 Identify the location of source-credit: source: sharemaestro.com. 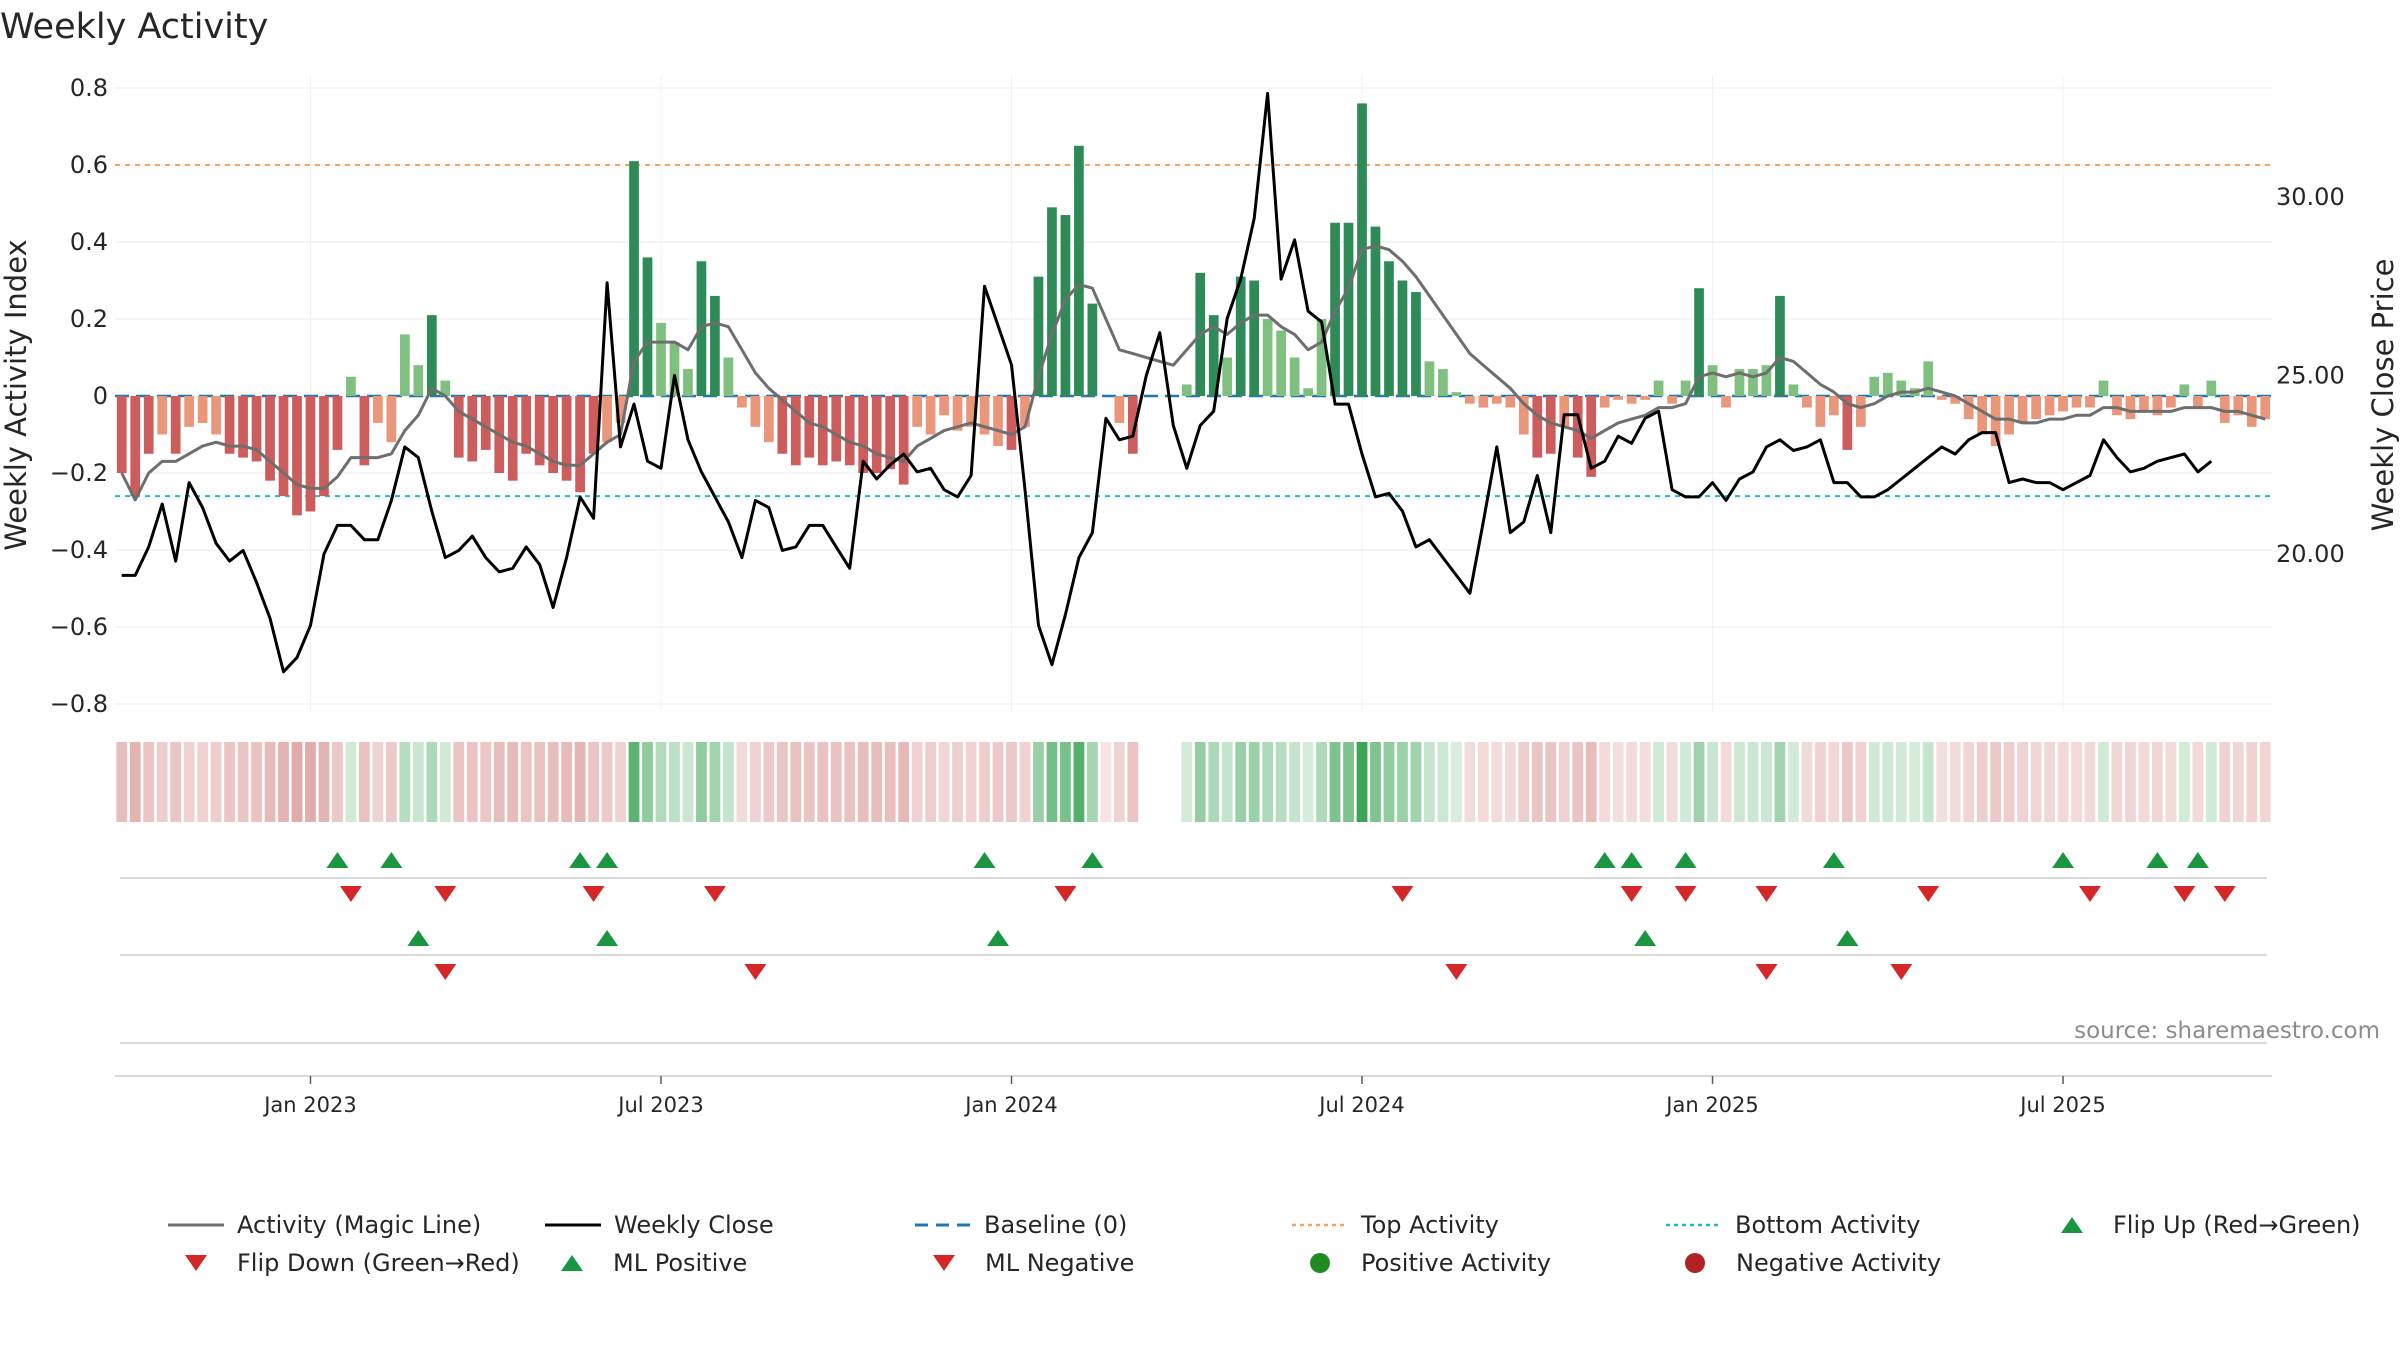
(2227, 1031).